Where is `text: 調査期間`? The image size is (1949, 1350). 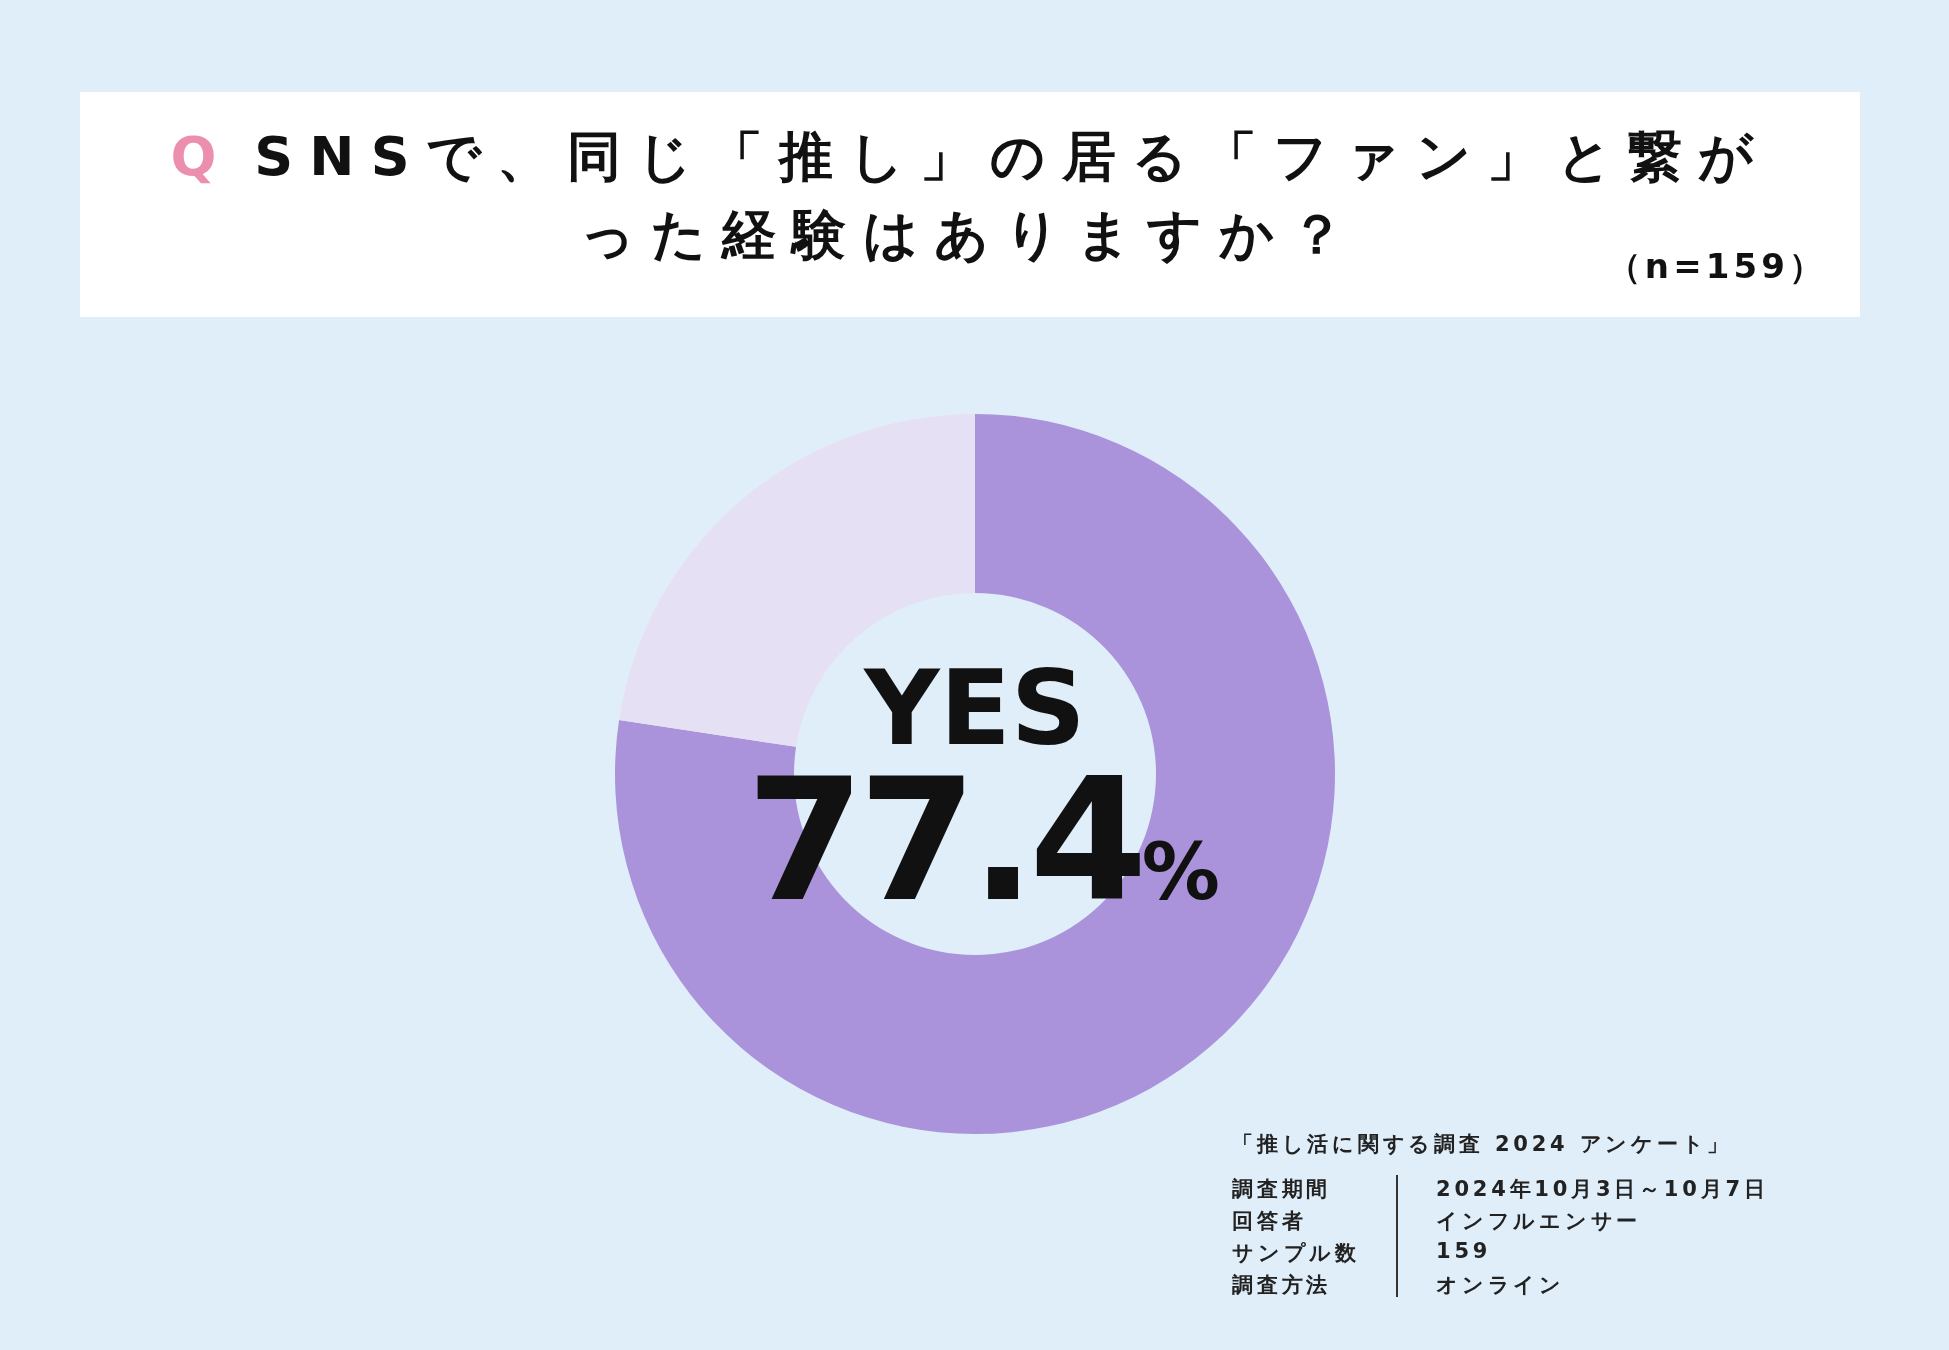 text: 調査期間 is located at coordinates (1282, 1189).